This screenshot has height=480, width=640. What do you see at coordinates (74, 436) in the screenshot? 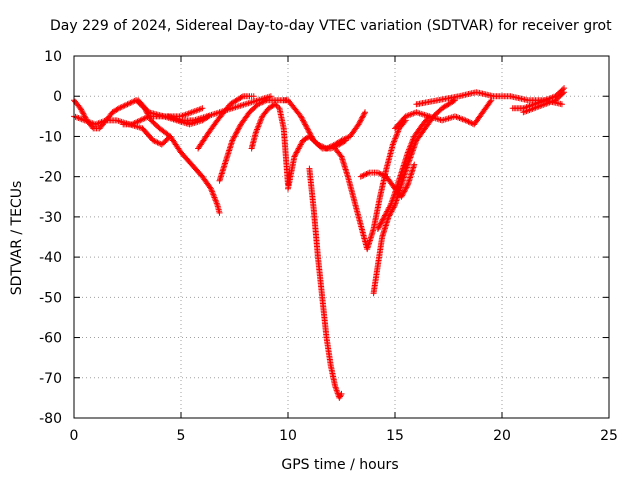
I see `x-tick-label: 0` at bounding box center [74, 436].